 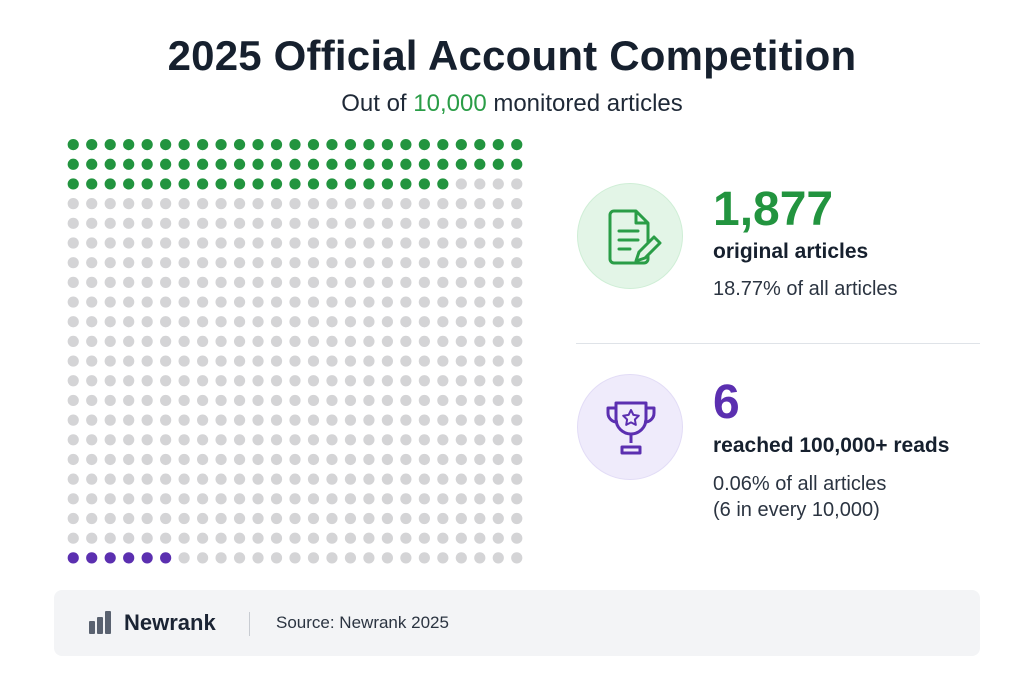 I want to click on waffle-dot-high-reads, so click(x=110, y=558).